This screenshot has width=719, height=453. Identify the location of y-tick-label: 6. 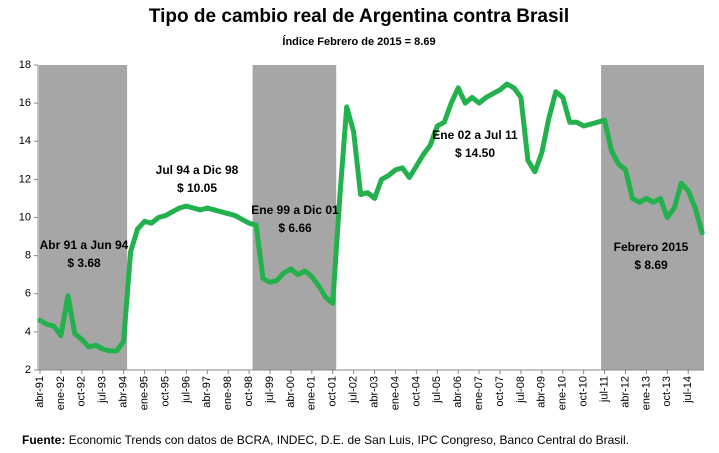
(28, 294).